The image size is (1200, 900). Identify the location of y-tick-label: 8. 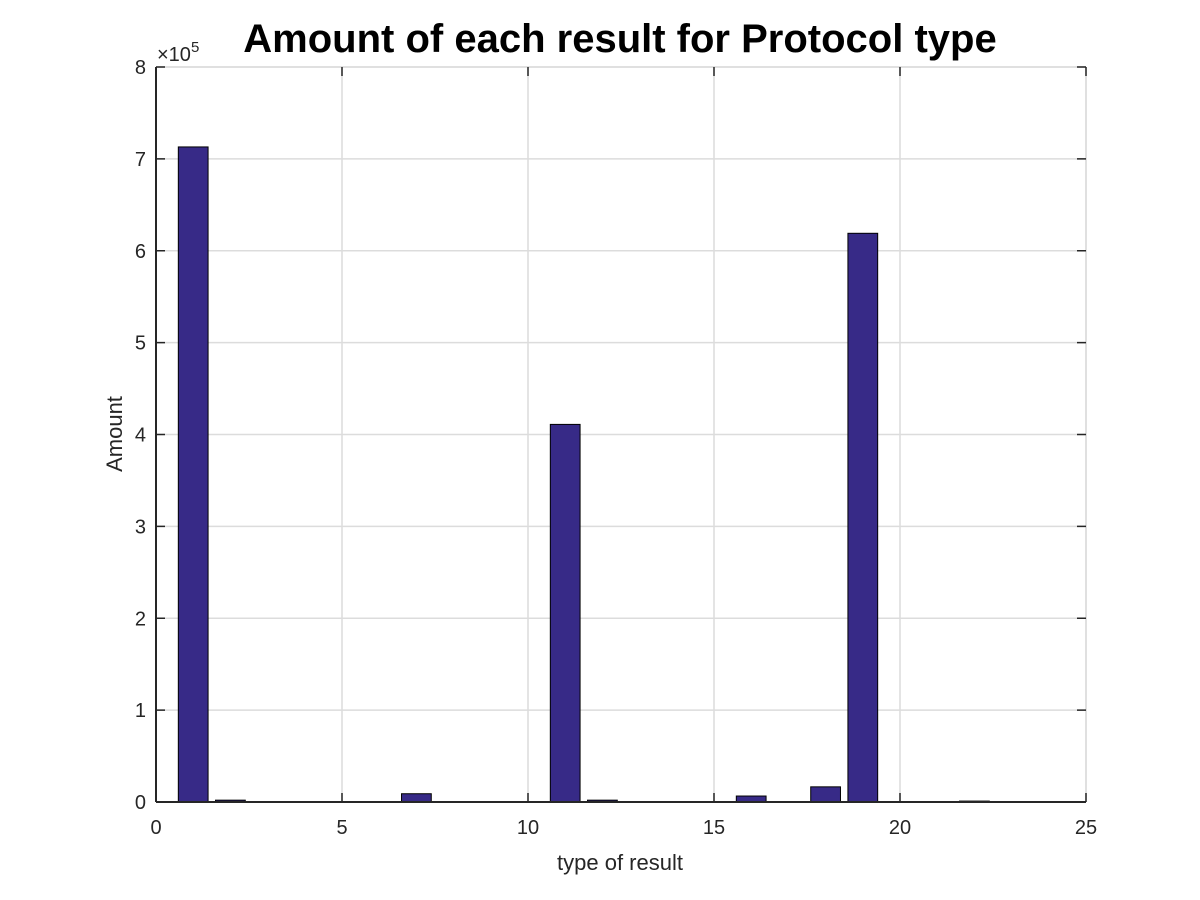
(140, 68).